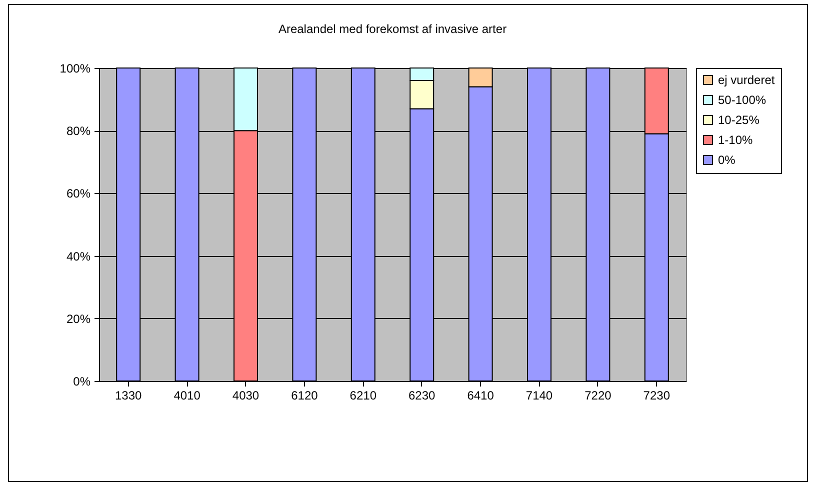 This screenshot has width=817, height=489. I want to click on x-tick-label: 6410, so click(480, 395).